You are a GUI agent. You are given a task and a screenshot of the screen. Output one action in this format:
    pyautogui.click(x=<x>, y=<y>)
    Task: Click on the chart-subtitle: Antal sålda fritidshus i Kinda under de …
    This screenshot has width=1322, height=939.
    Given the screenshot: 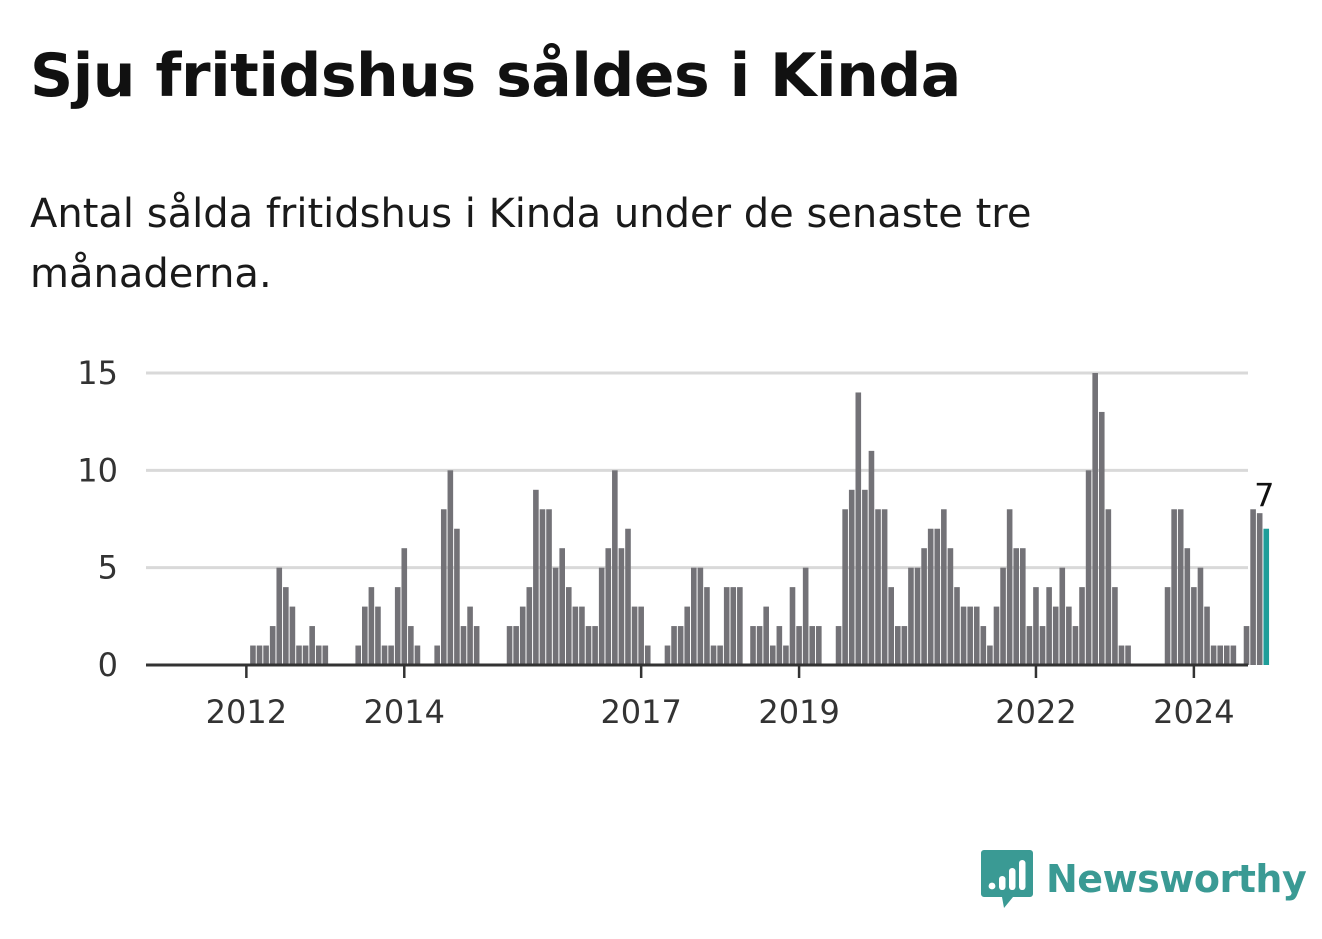 What is the action you would take?
    pyautogui.click(x=531, y=244)
    